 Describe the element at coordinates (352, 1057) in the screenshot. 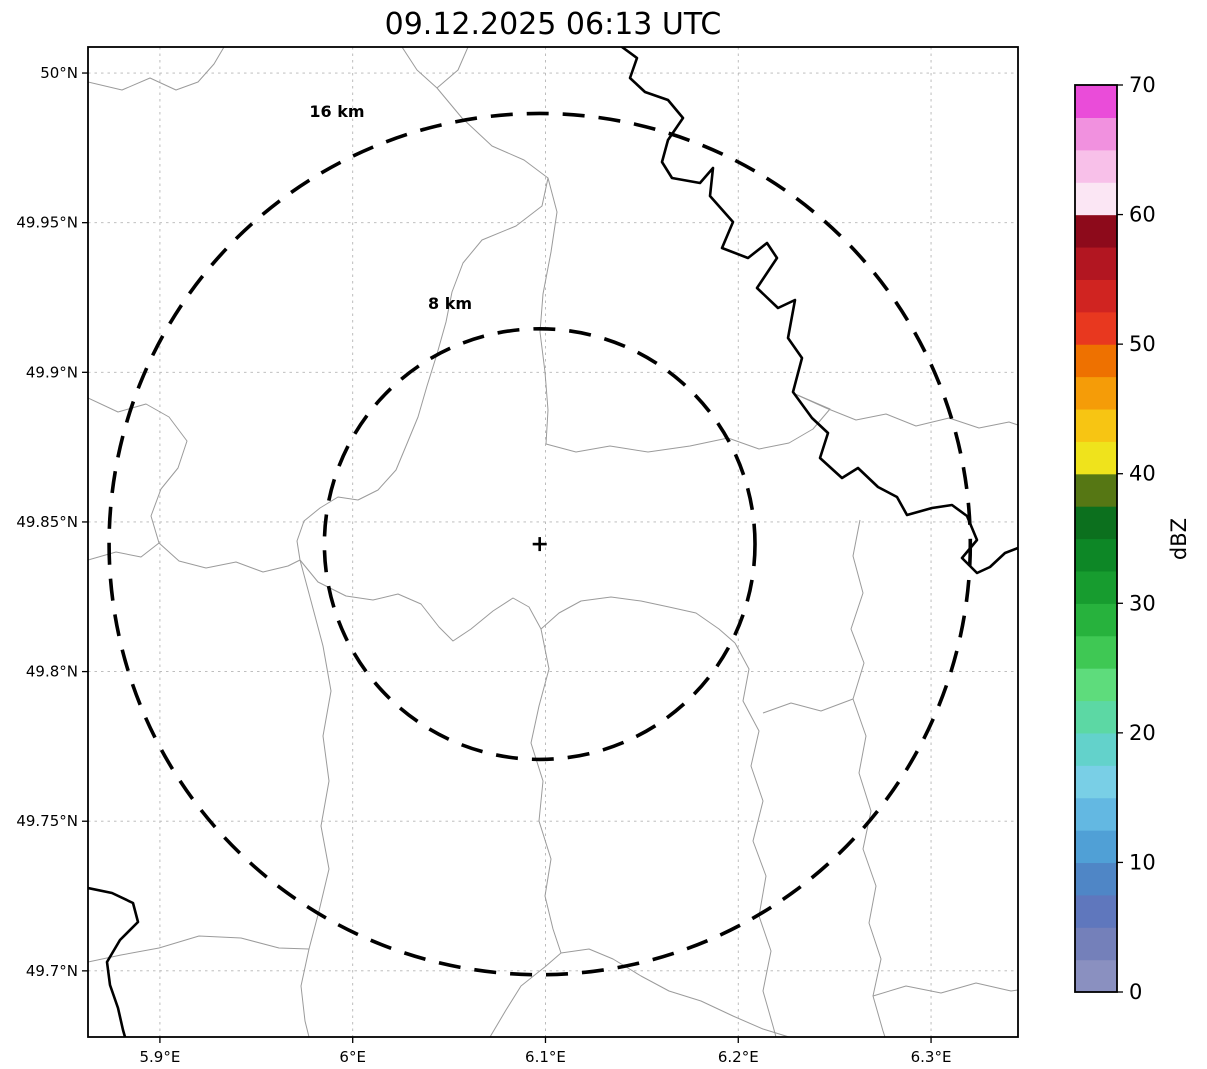

I see `x-axis-tick-label: 6°E` at that location.